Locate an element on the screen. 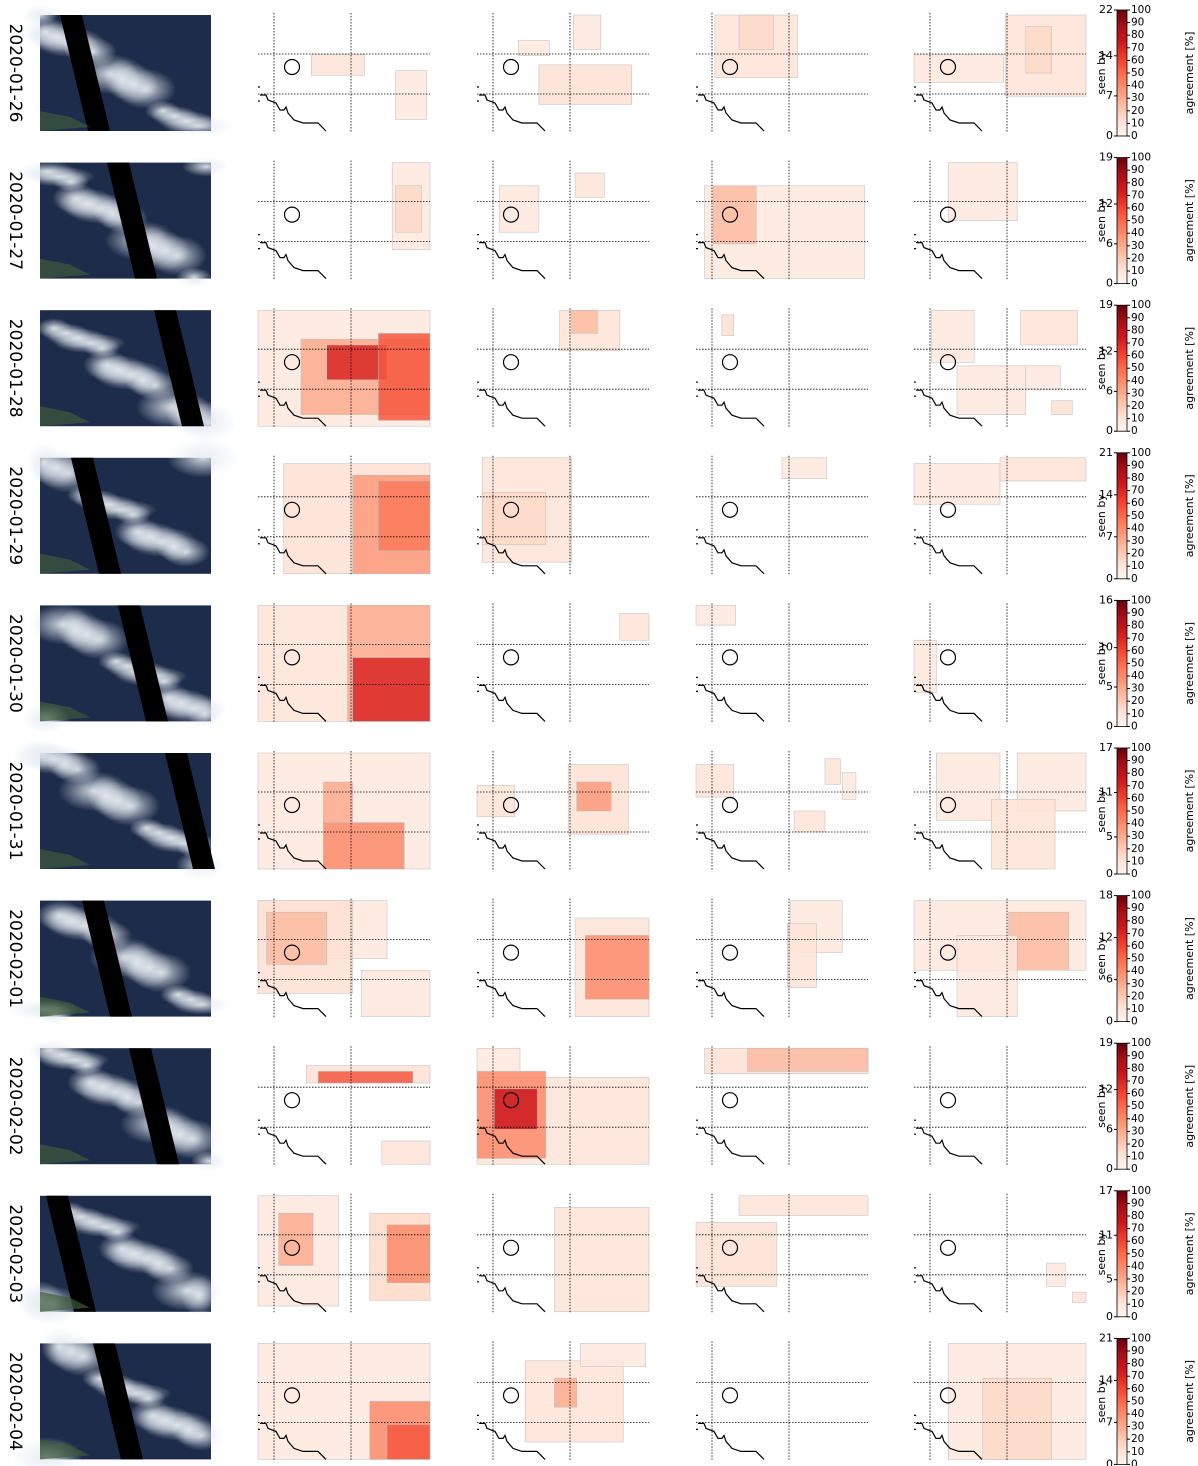 This screenshot has height=1466, width=1198. swath is located at coordinates (190, 811).